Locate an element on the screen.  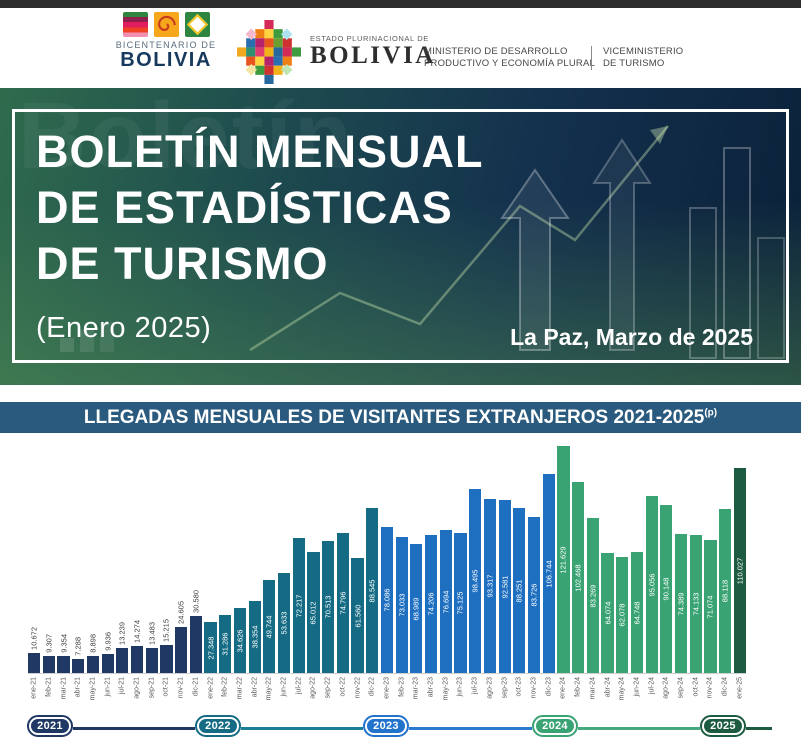
section-title-superscript: (p) is located at coordinates (711, 413).